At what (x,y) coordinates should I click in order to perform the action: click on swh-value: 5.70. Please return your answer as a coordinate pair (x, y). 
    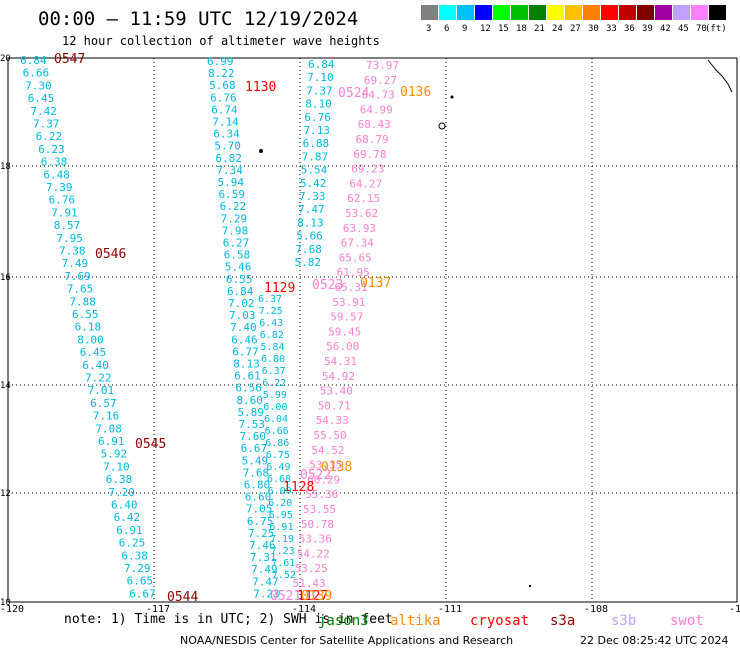
    Looking at the image, I should click on (227, 146).